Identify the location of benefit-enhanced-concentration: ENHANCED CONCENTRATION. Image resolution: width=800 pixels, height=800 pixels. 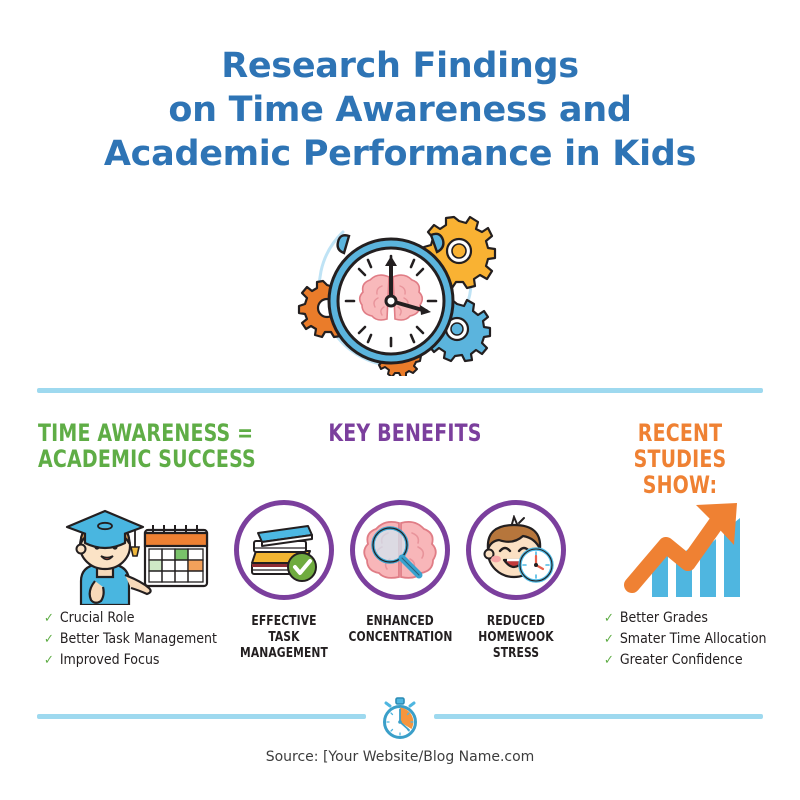
(400, 573).